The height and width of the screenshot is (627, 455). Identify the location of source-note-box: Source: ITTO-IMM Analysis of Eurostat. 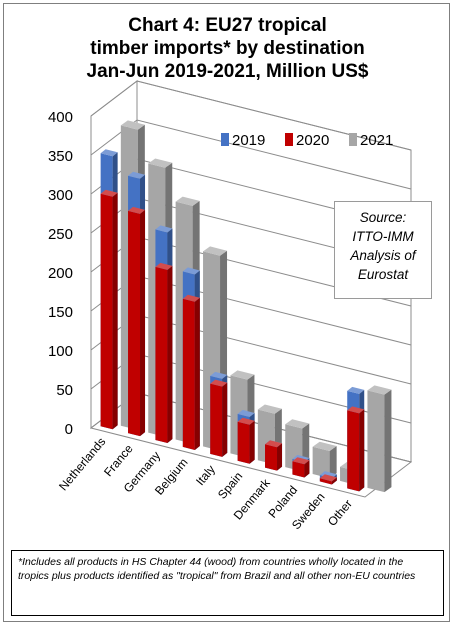
(383, 250).